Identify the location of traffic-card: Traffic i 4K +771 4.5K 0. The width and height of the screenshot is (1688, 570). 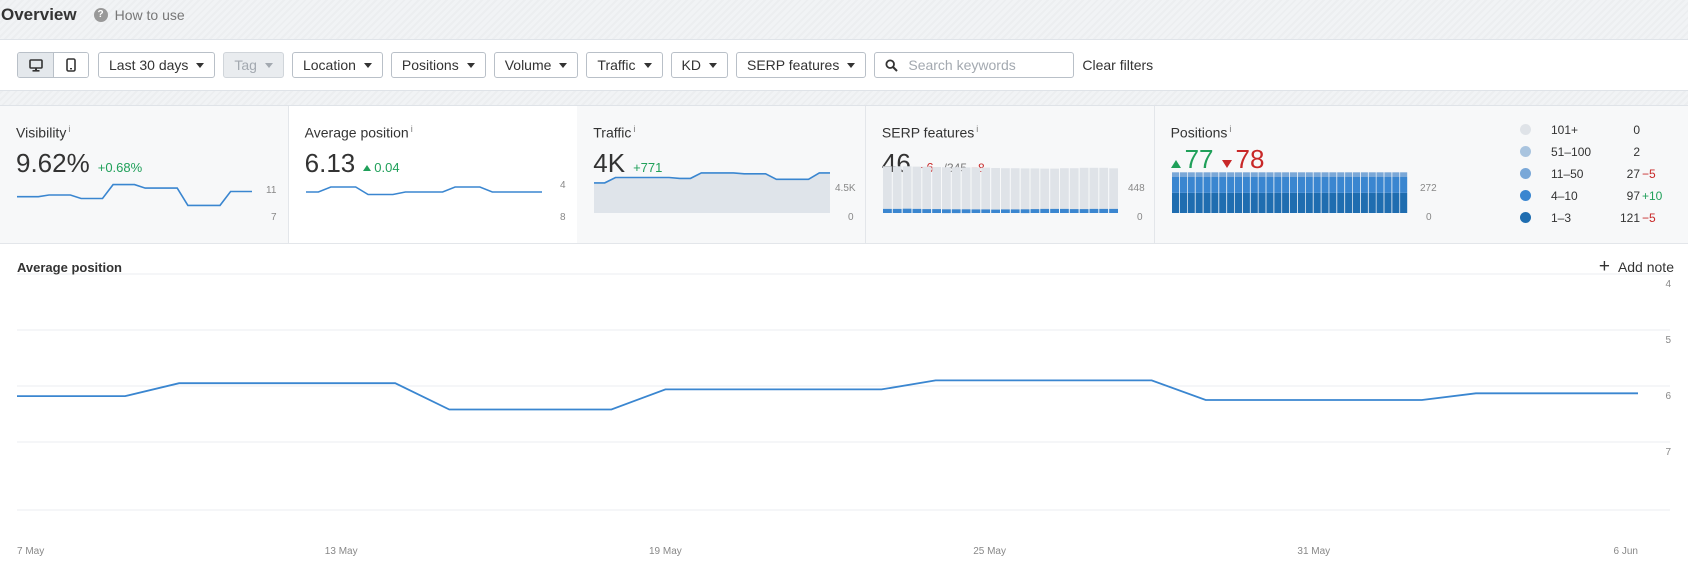
(721, 175).